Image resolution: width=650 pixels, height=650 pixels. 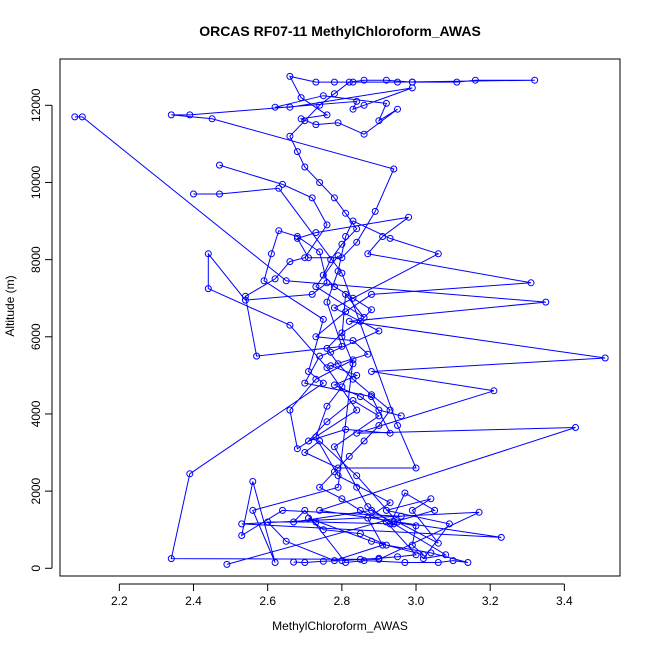 What do you see at coordinates (36, 568) in the screenshot?
I see `y-tick-label: 0` at bounding box center [36, 568].